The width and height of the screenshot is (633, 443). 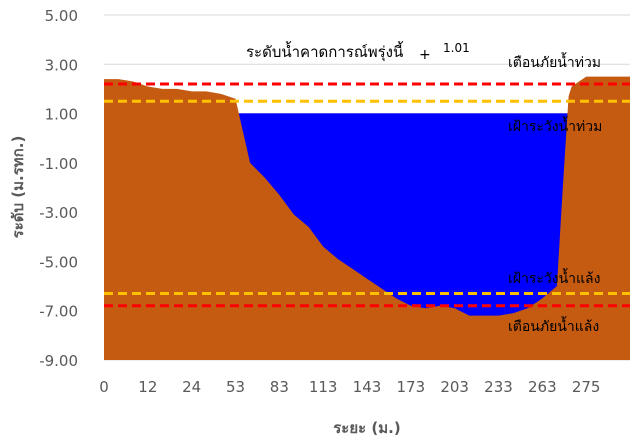 I want to click on y-tick-label: -7.00, so click(x=58, y=312).